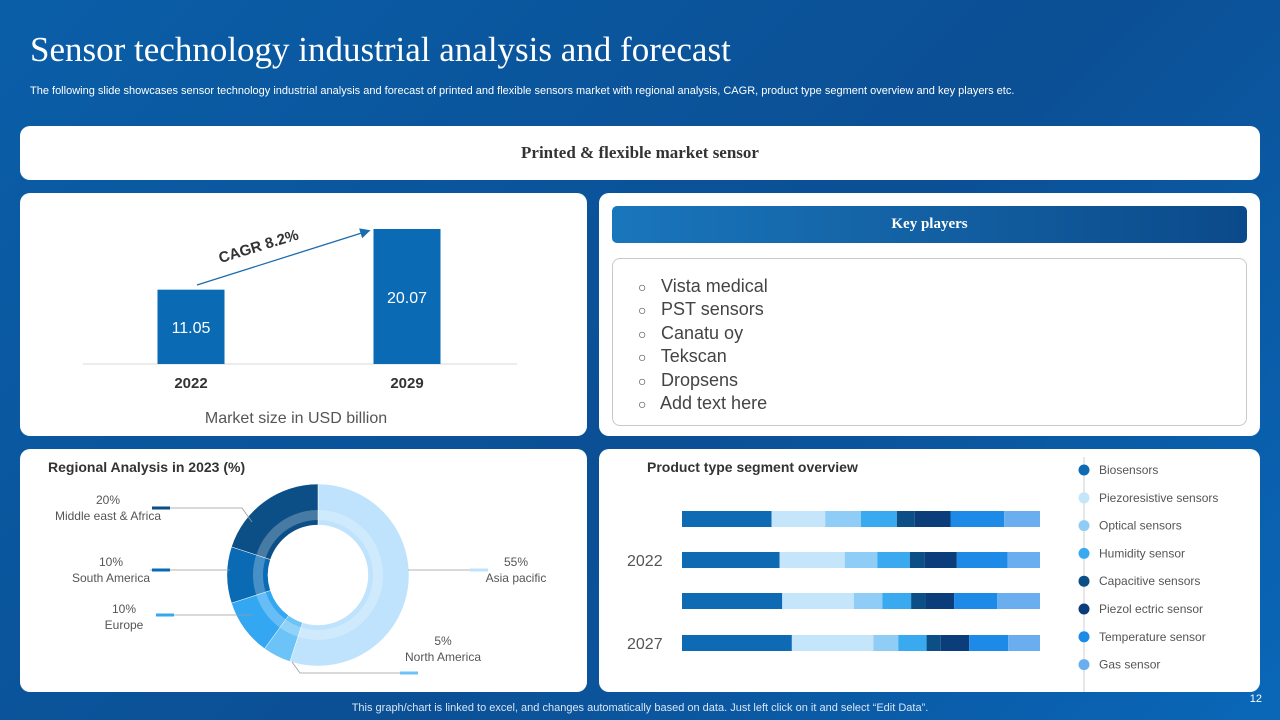  Describe the element at coordinates (702, 332) in the screenshot. I see `key-player-label: Canatu oy` at that location.